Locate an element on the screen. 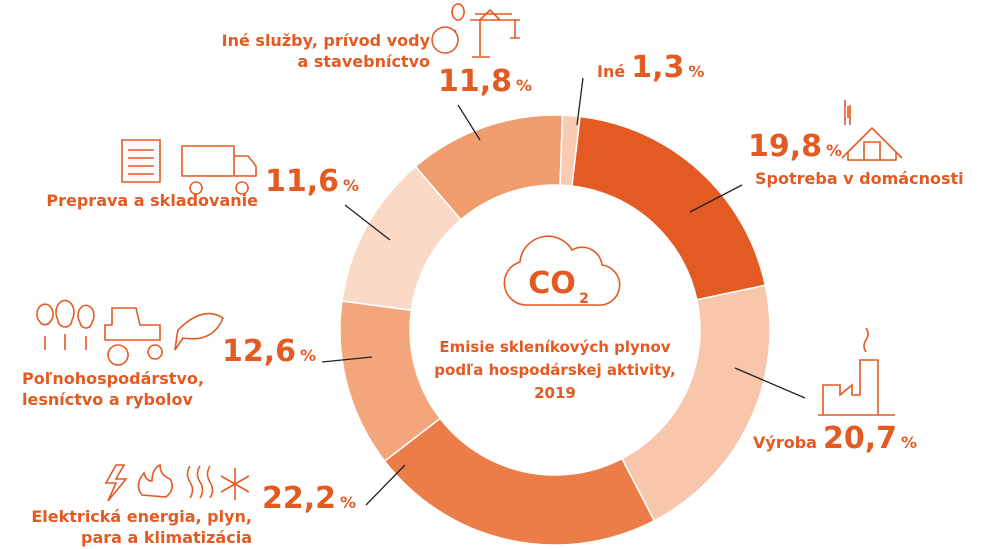 This screenshot has width=983, height=549. category-label: Spotreba v domácnosti is located at coordinates (859, 178).